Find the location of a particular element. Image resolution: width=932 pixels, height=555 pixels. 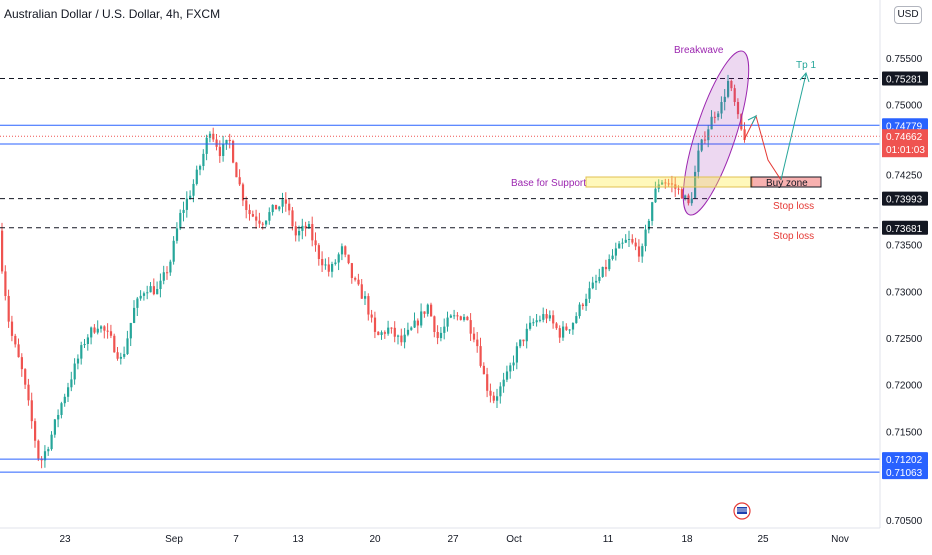

projection-small-arrow is located at coordinates (752, 119).